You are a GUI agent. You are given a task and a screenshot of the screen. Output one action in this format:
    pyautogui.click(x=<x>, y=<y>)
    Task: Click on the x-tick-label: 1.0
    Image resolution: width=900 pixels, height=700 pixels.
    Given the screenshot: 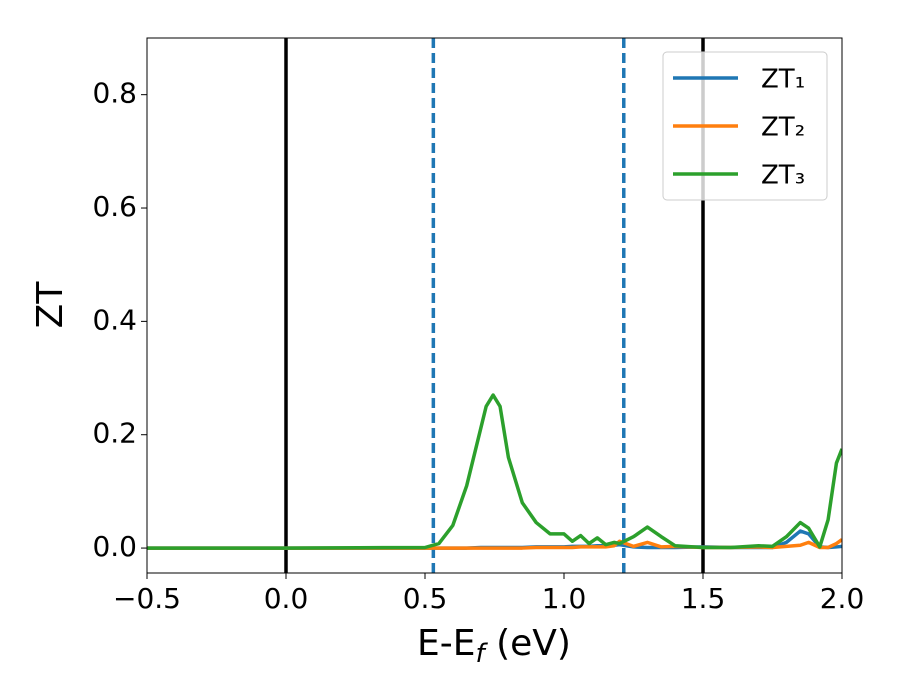 What is the action you would take?
    pyautogui.click(x=564, y=598)
    